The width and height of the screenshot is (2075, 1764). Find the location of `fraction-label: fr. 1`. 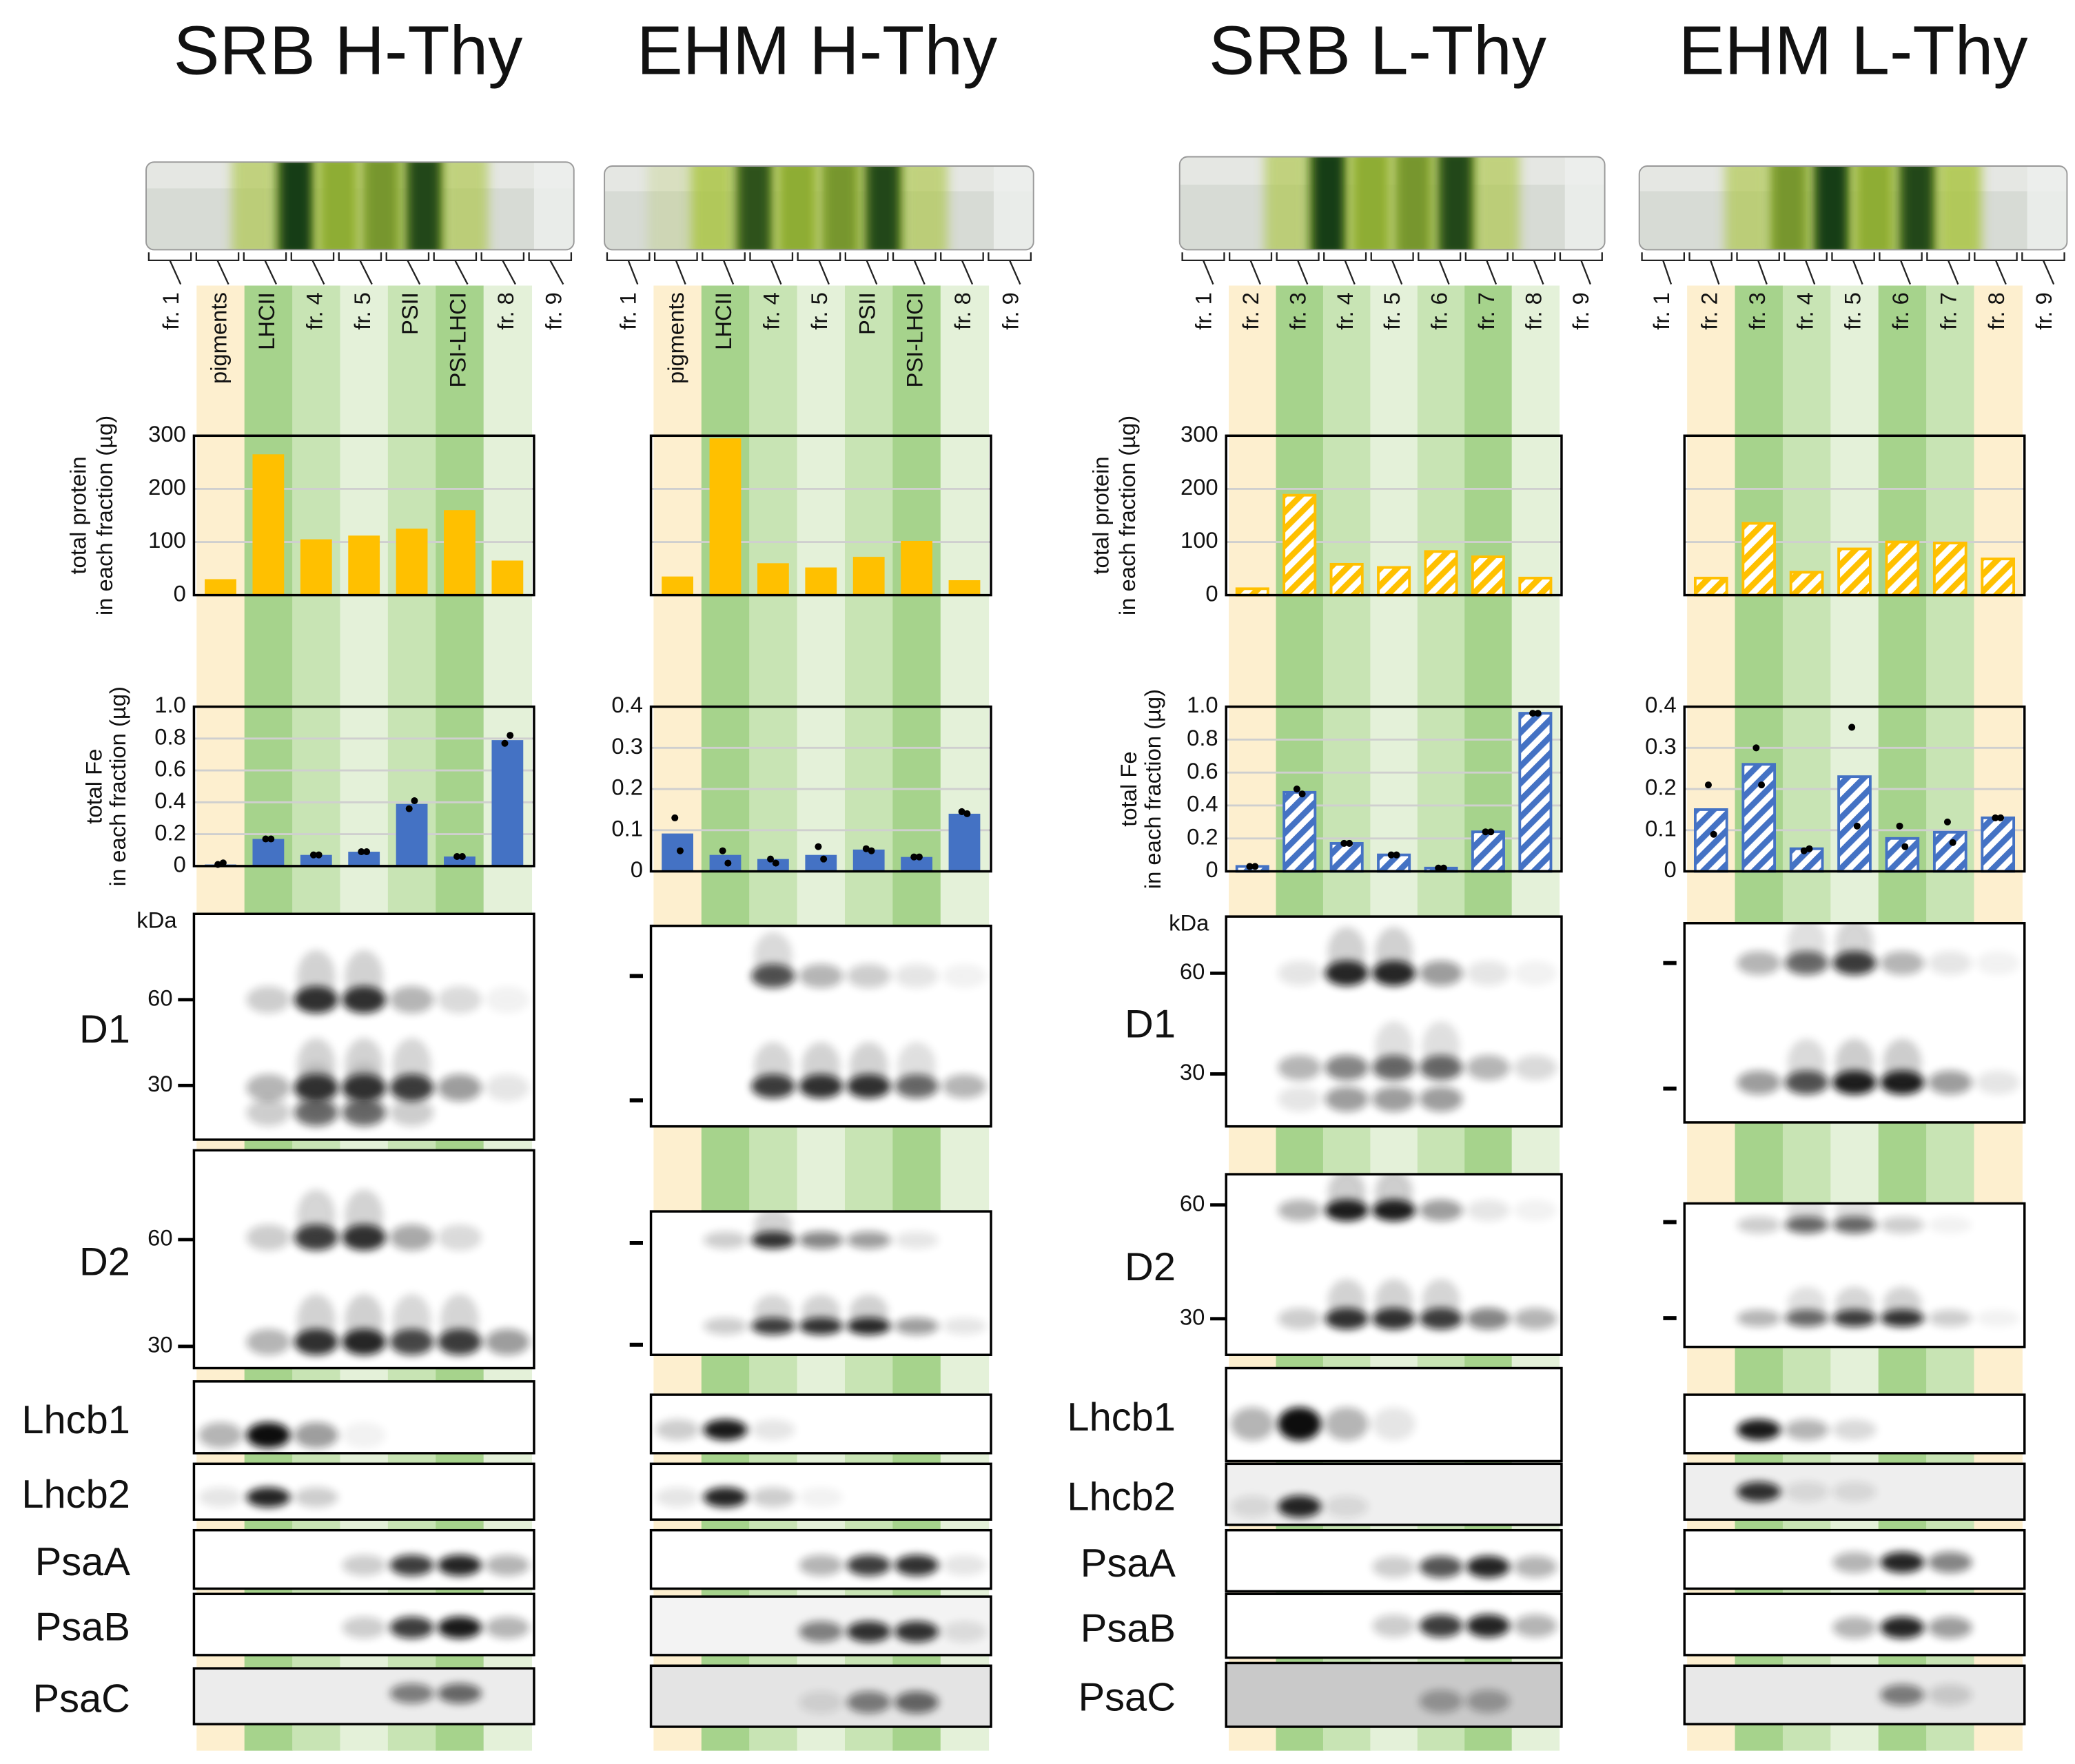

fraction-label: fr. 1 is located at coordinates (627, 311).